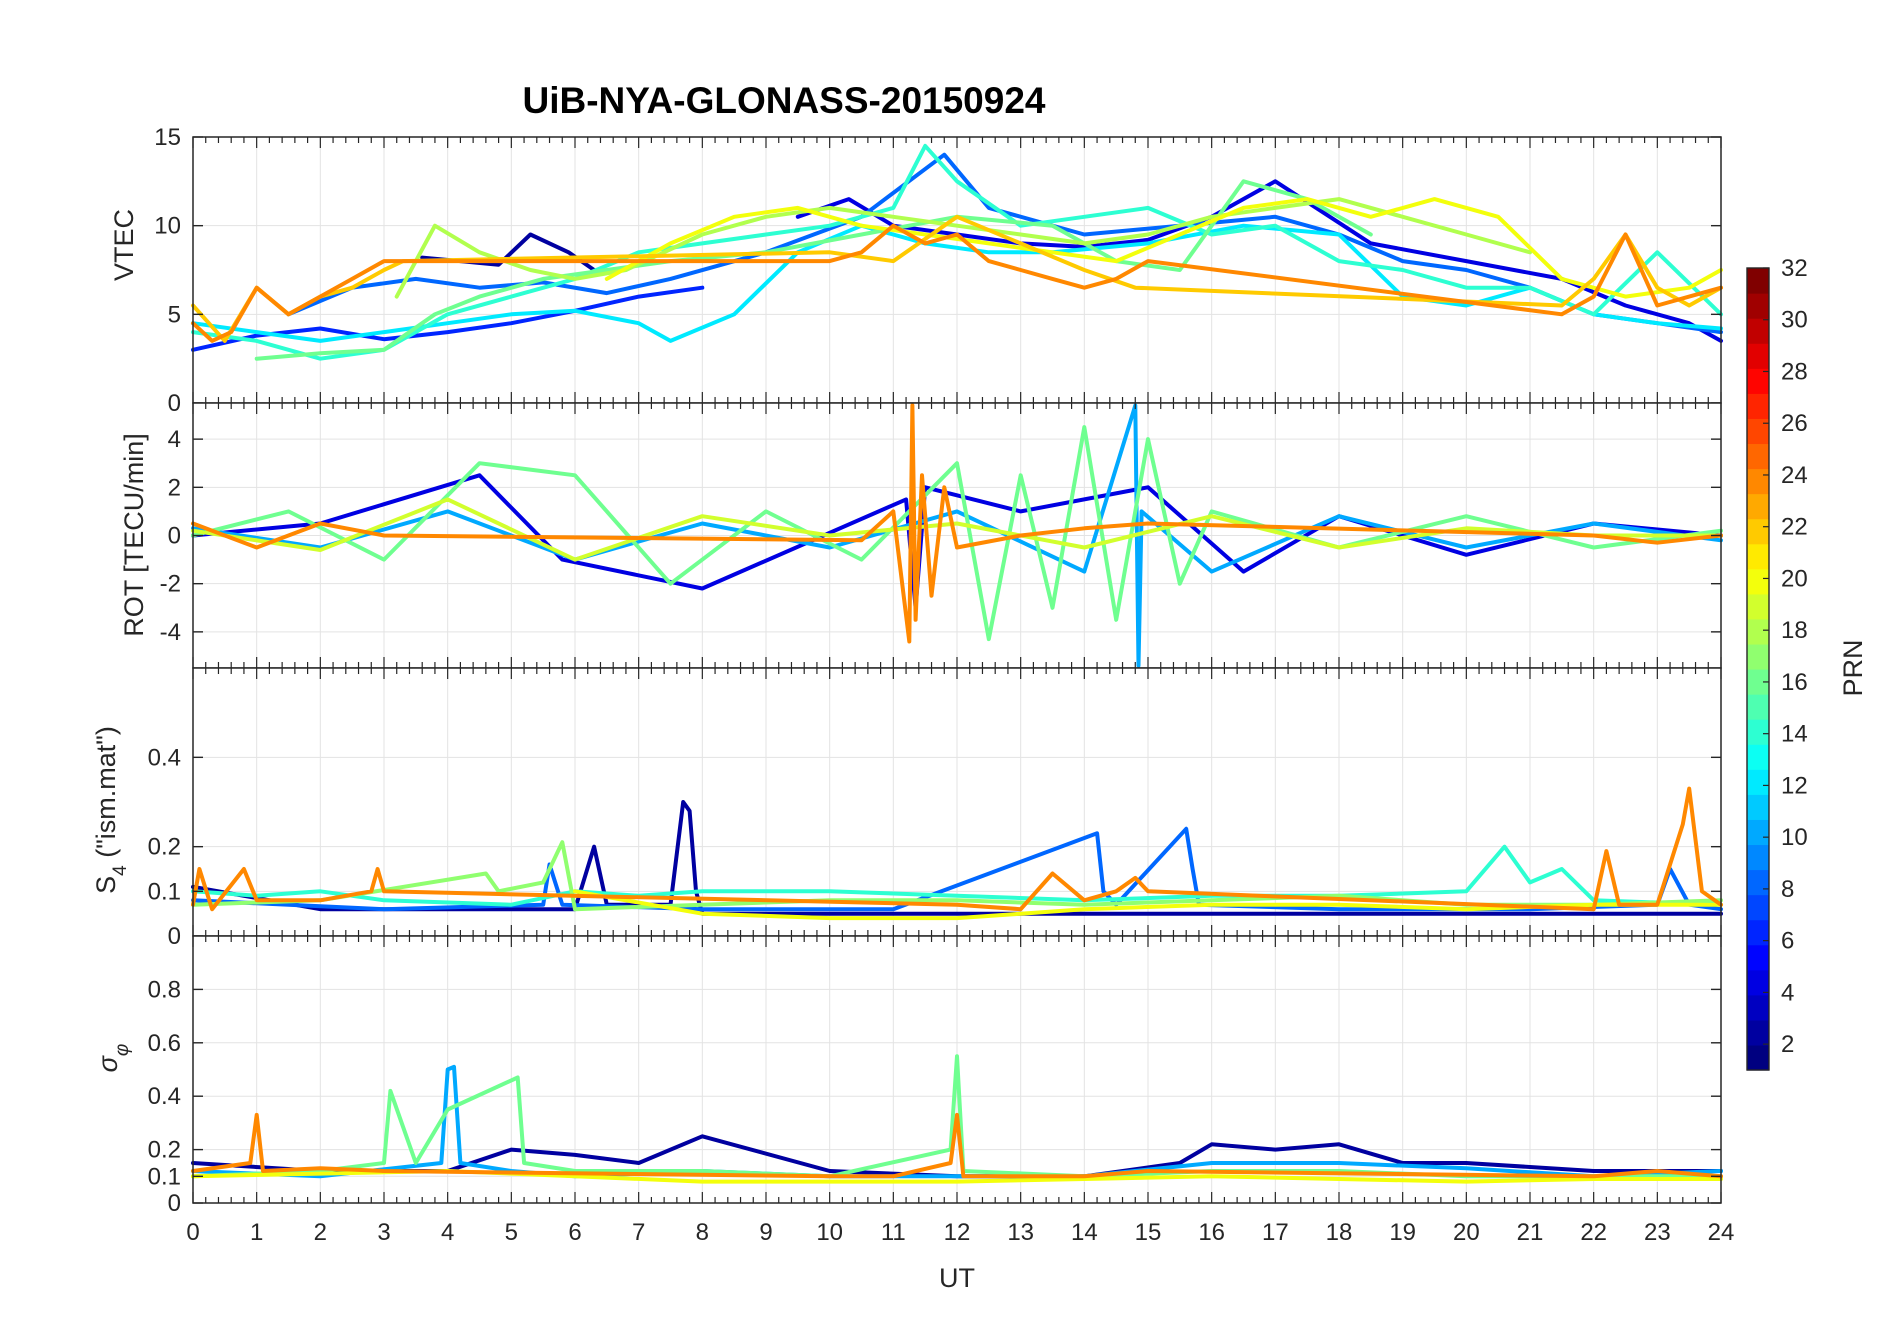 The width and height of the screenshot is (1902, 1330). Describe the element at coordinates (1211, 1232) in the screenshot. I see `x-tick-label: 16` at that location.